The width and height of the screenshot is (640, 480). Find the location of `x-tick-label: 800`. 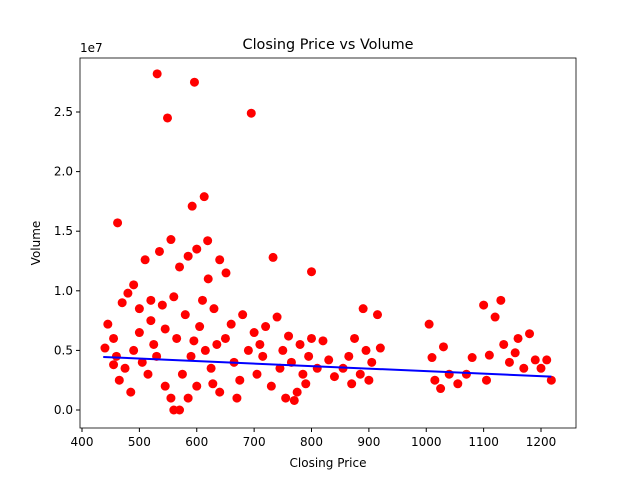

x-tick-label: 800 is located at coordinates (311, 442).